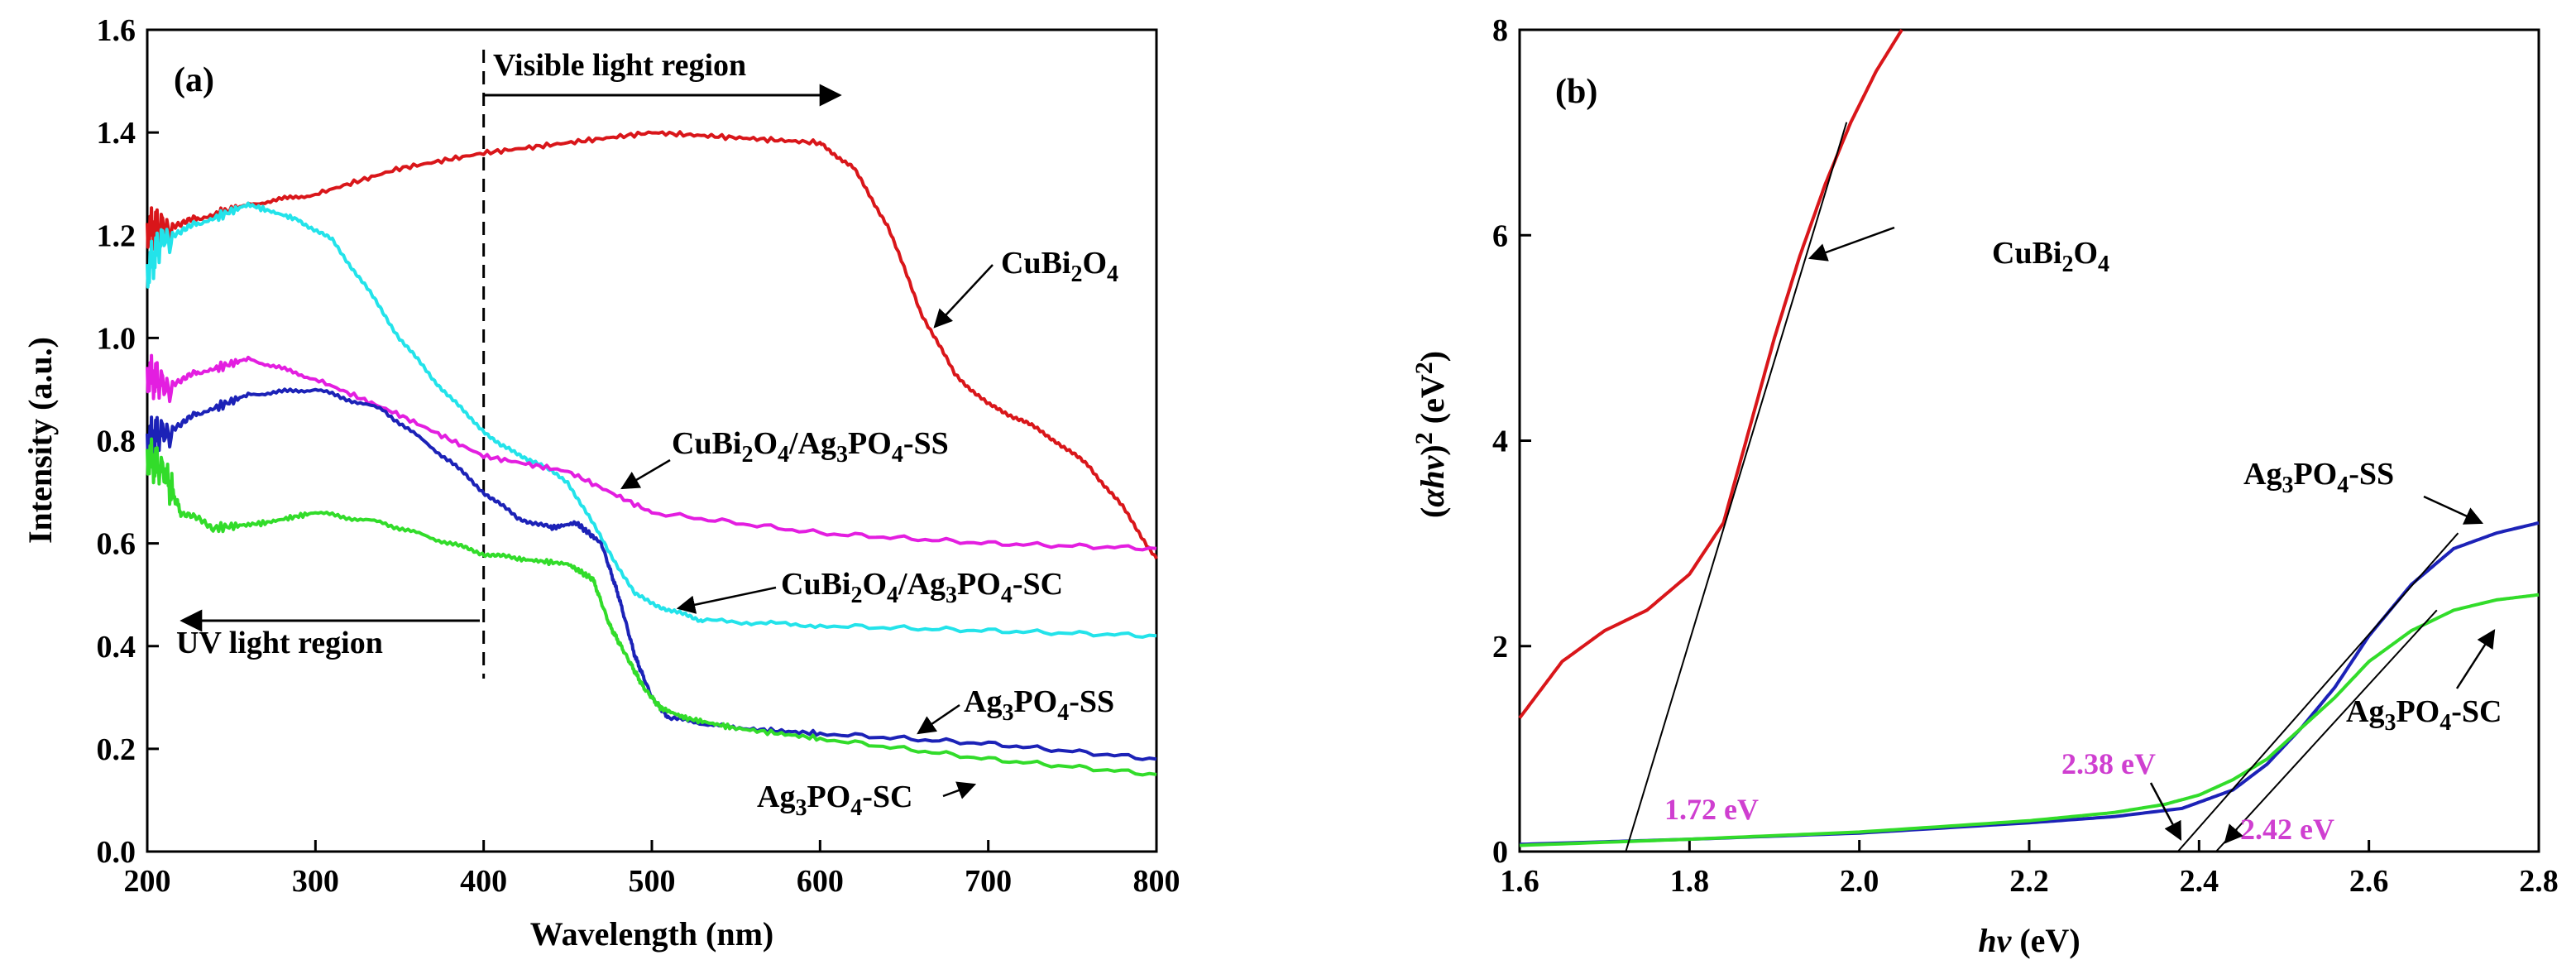  Describe the element at coordinates (646, 474) in the screenshot. I see `arrow-cubi2o4-ag3po4-ss` at that location.